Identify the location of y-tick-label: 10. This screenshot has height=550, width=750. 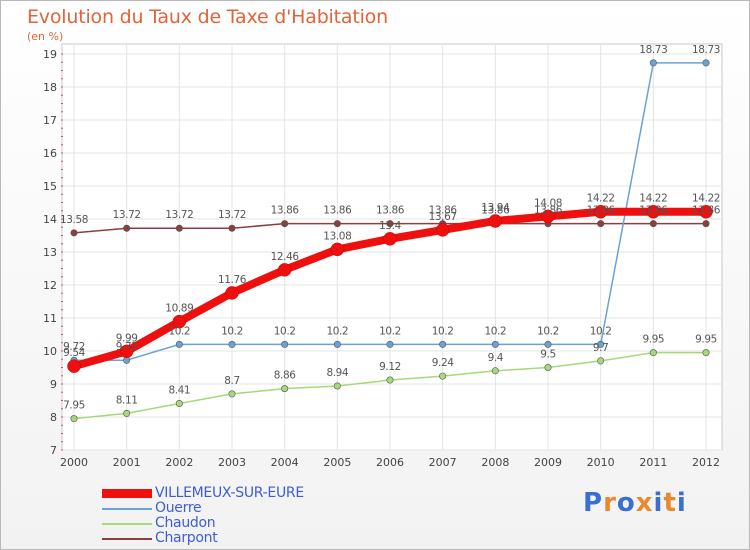
(50, 351).